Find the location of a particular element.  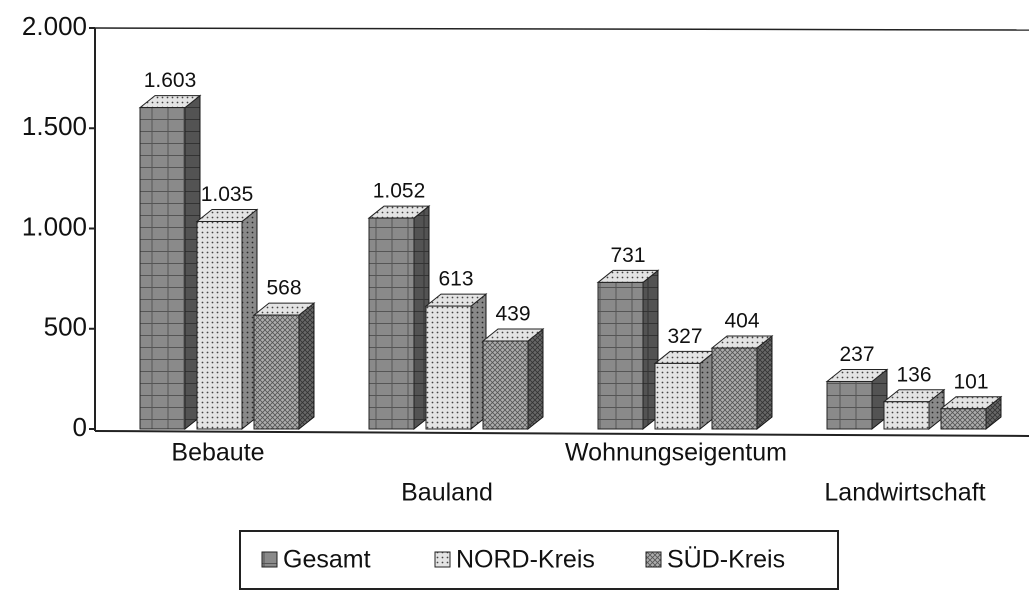

legend-label: Gesamt is located at coordinates (327, 560).